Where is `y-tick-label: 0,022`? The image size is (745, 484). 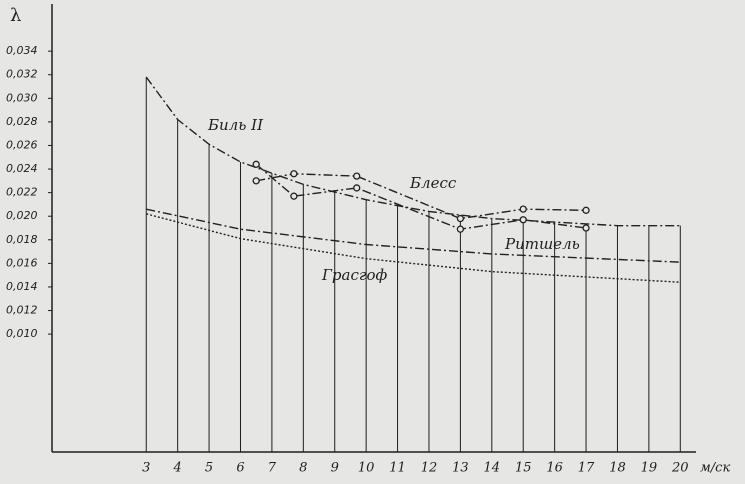
y-tick-label: 0,022 is located at coordinates (22, 192).